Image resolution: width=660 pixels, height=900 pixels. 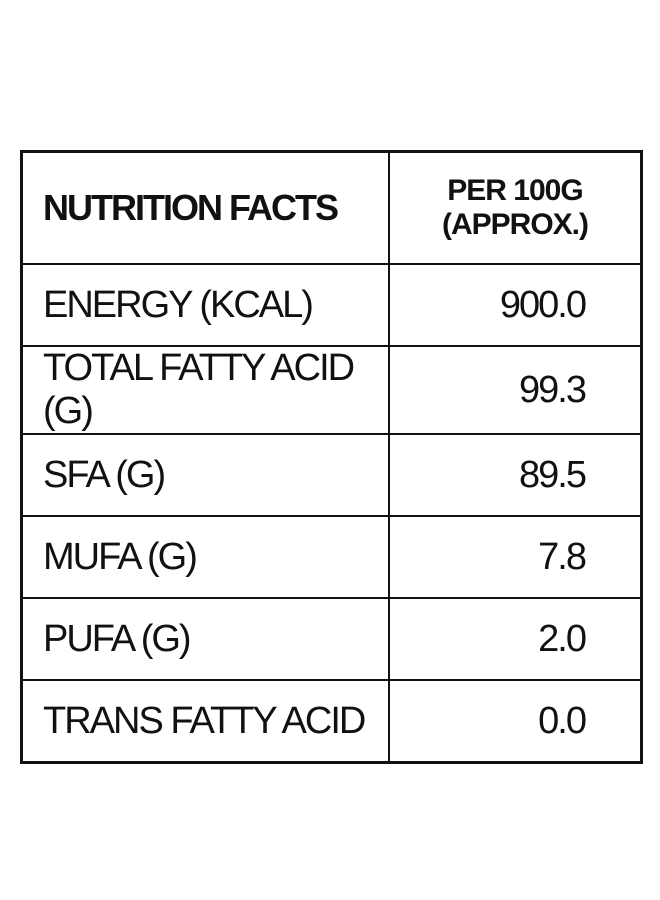 What do you see at coordinates (515, 557) in the screenshot?
I see `value-cell: 7.8` at bounding box center [515, 557].